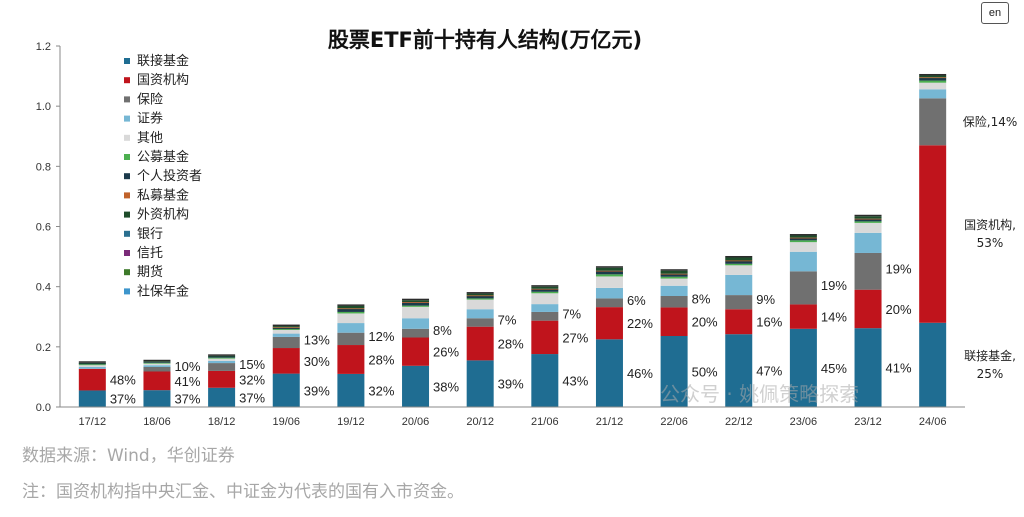 This screenshot has width=1024, height=517. I want to click on pct-label: 47%, so click(769, 371).